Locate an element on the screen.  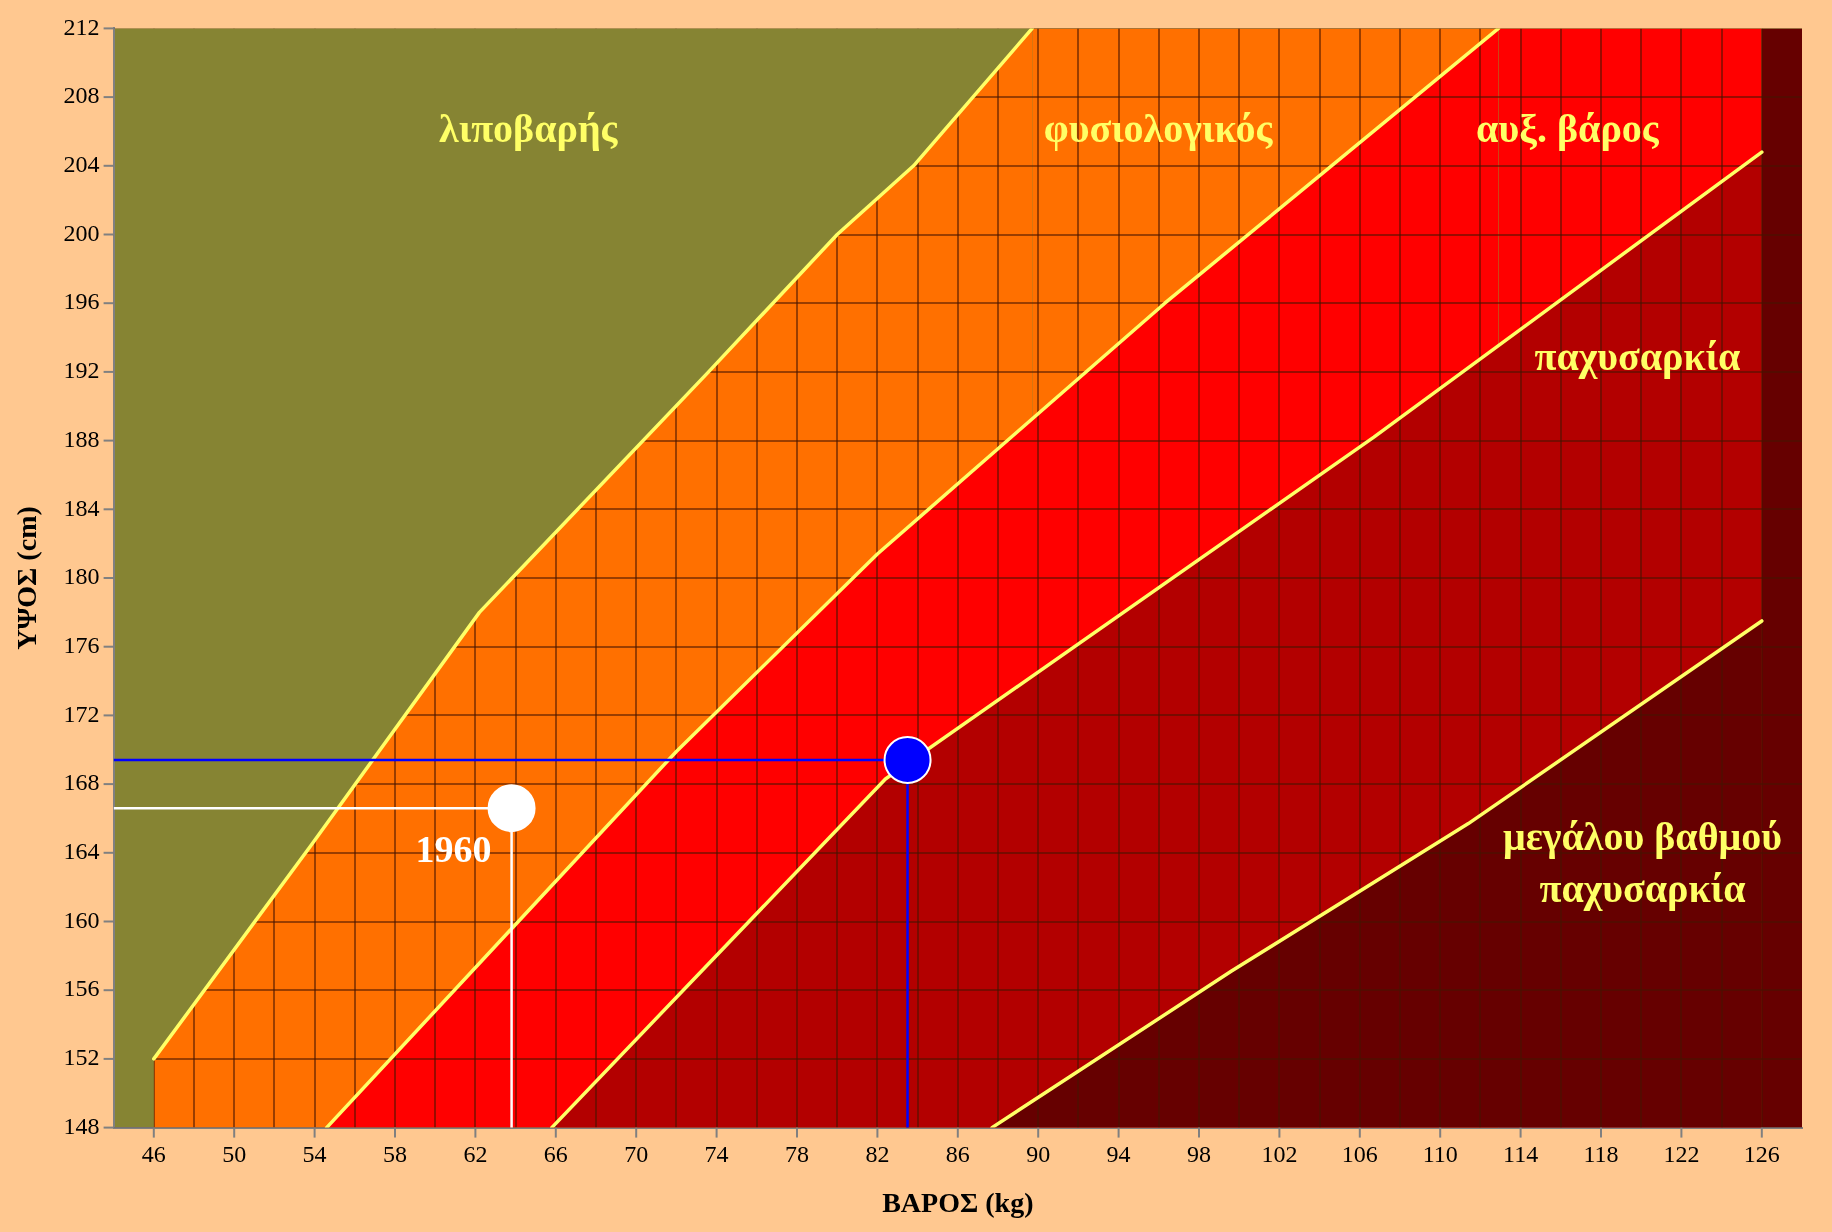
x-tick-label: 58 is located at coordinates (395, 1154).